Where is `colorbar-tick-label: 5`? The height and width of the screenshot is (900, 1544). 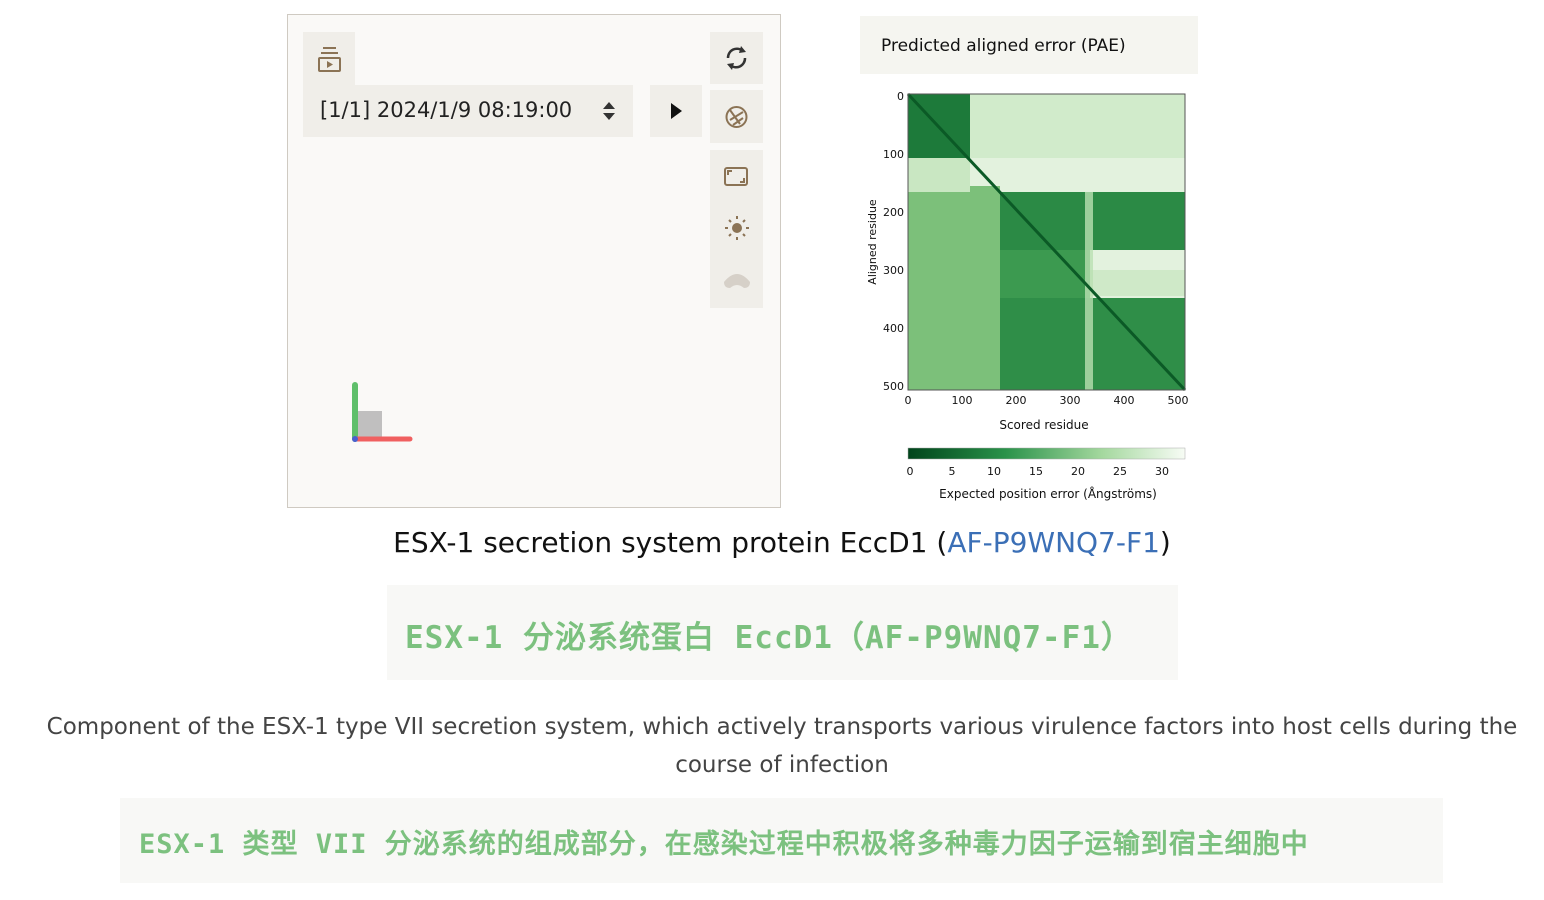 colorbar-tick-label: 5 is located at coordinates (952, 471).